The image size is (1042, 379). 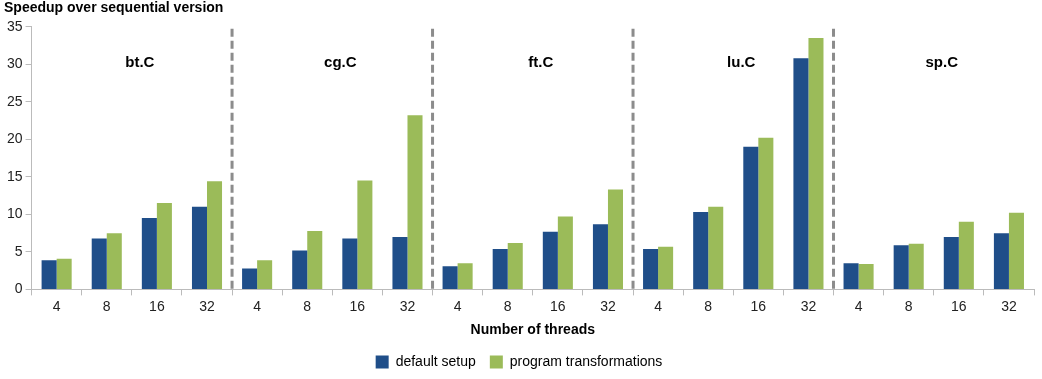 What do you see at coordinates (18, 288) in the screenshot?
I see `y-tick-label: 0` at bounding box center [18, 288].